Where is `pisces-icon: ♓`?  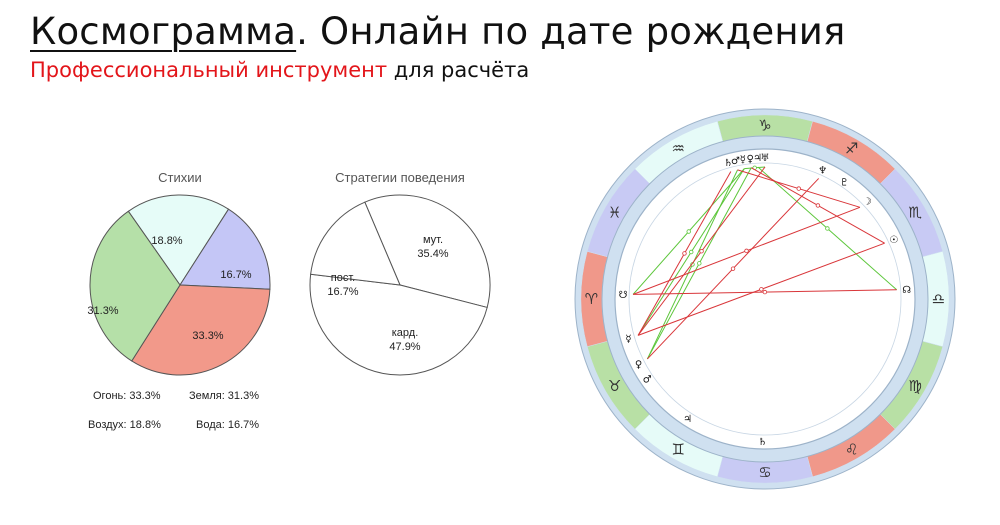 pisces-icon: ♓ is located at coordinates (614, 212).